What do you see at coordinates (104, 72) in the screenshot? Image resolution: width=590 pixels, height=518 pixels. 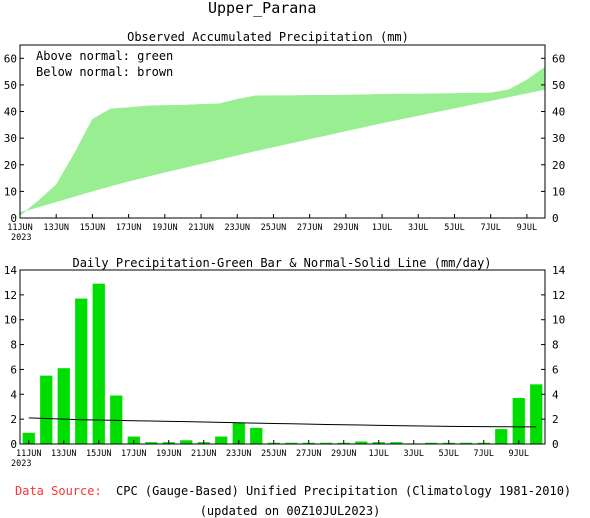 I see `legend-below-normal: Below normal: brown` at bounding box center [104, 72].